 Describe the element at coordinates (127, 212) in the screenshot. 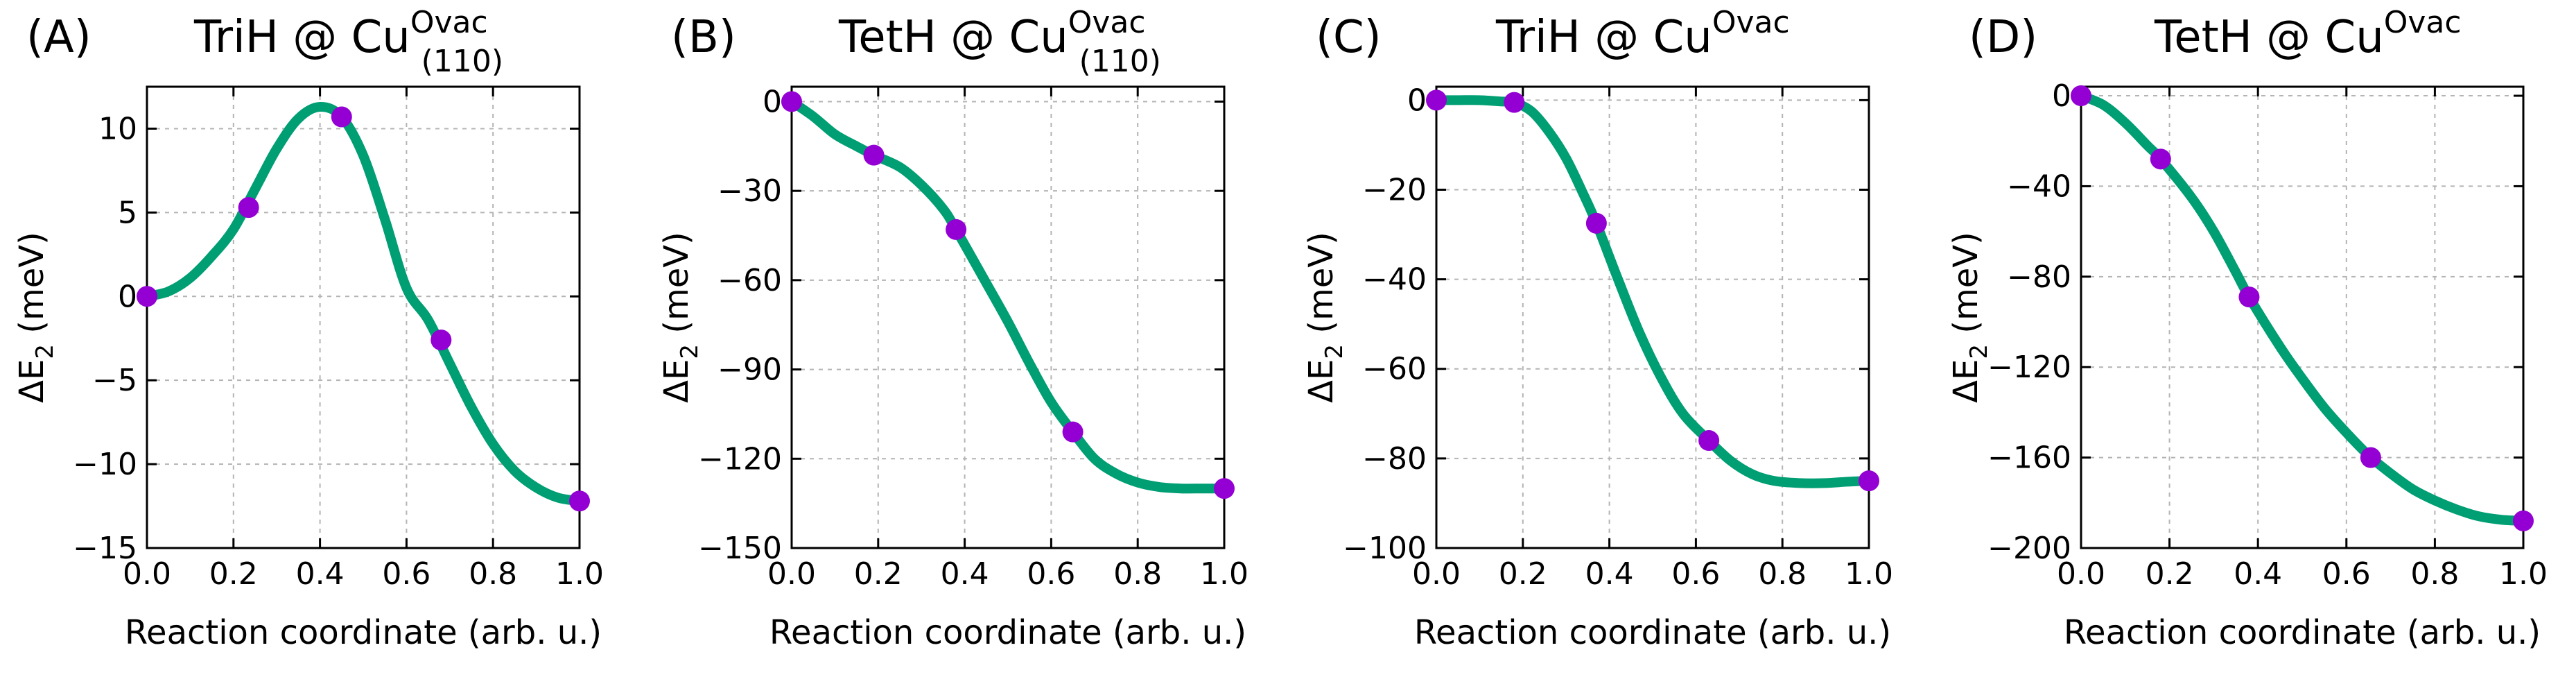

I see `y-tick-label: 5` at that location.